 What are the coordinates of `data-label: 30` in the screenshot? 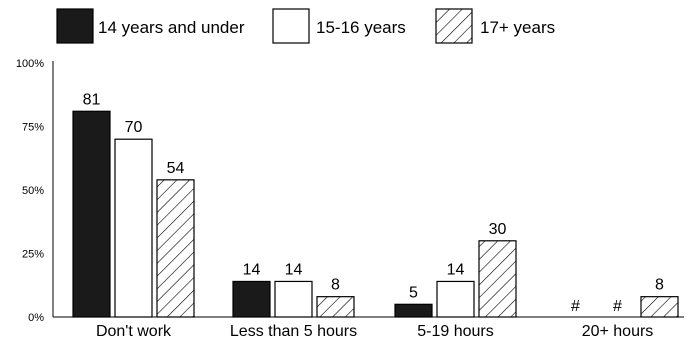 It's located at (498, 229).